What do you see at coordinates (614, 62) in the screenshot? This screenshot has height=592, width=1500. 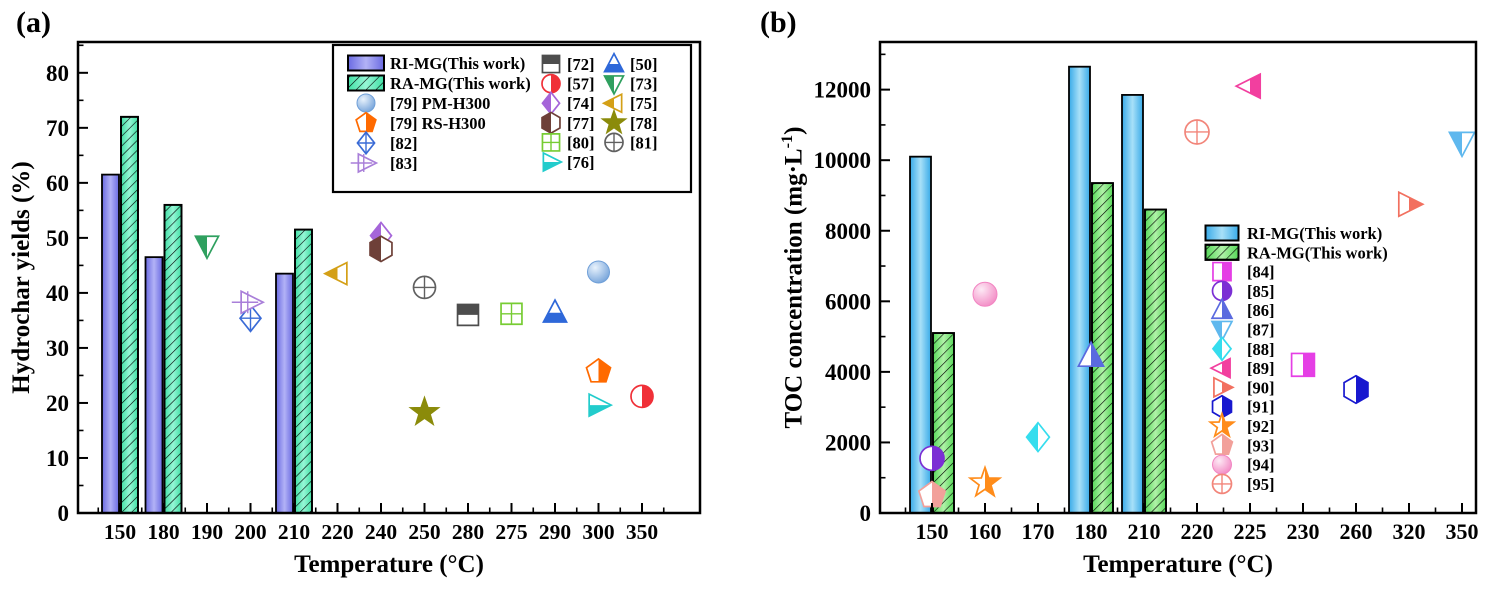 I see `marker-m50` at bounding box center [614, 62].